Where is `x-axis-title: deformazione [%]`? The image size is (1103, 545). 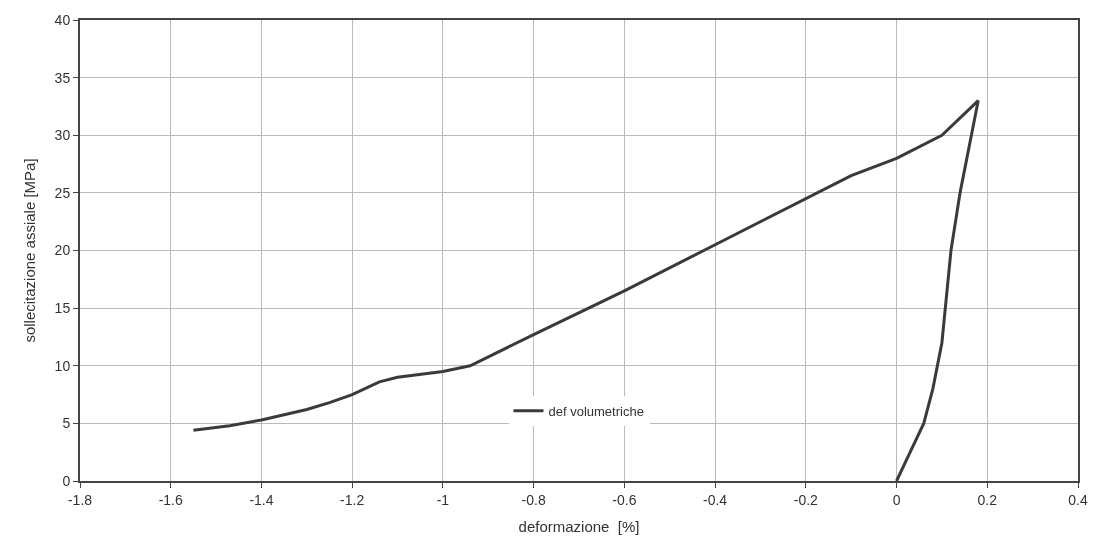 x-axis-title: deformazione [%] is located at coordinates (579, 527).